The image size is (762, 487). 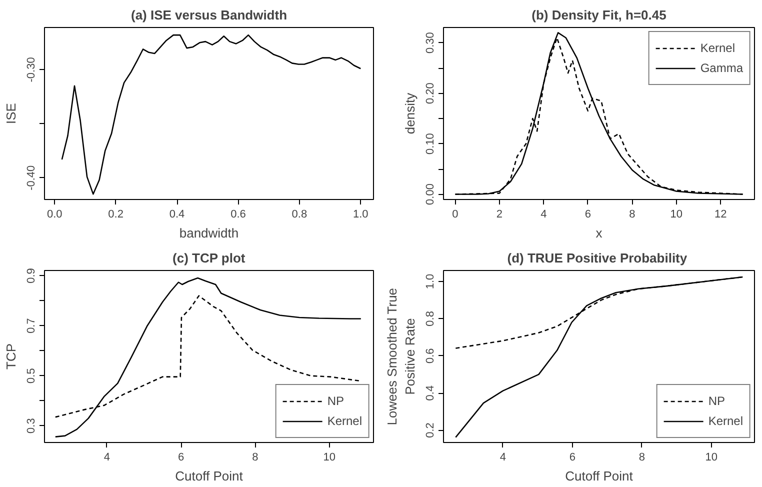 What do you see at coordinates (430, 318) in the screenshot?
I see `y-tick-label: 0.8` at bounding box center [430, 318].